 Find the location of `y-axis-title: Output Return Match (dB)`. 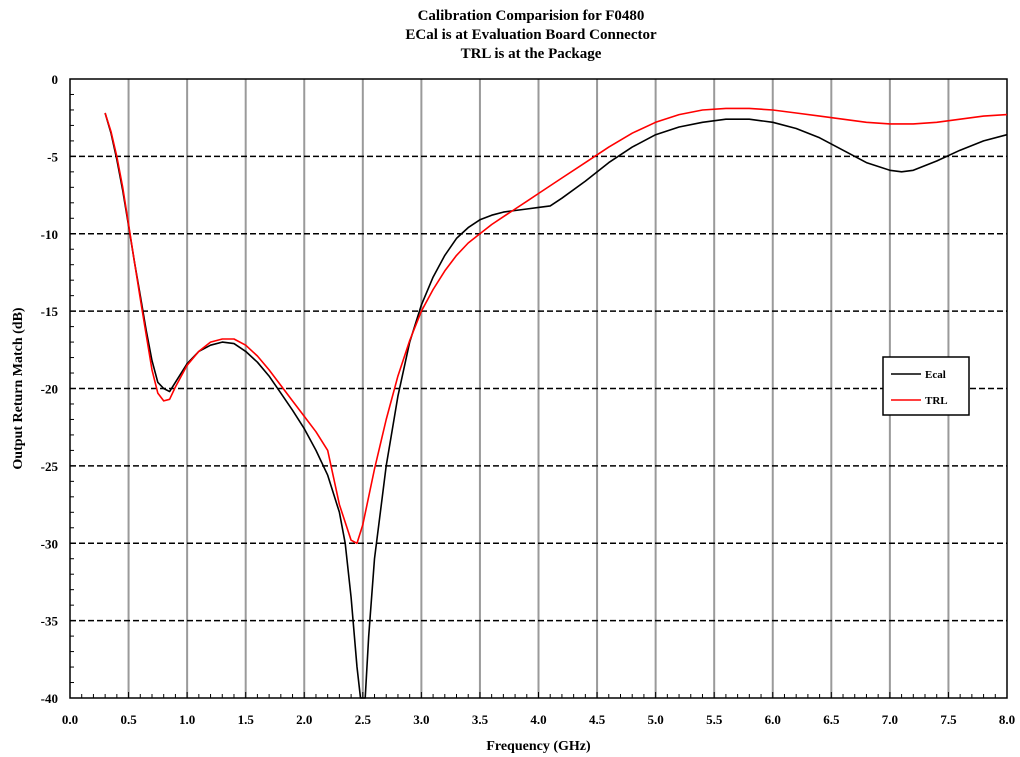

y-axis-title: Output Return Match (dB) is located at coordinates (18, 388).